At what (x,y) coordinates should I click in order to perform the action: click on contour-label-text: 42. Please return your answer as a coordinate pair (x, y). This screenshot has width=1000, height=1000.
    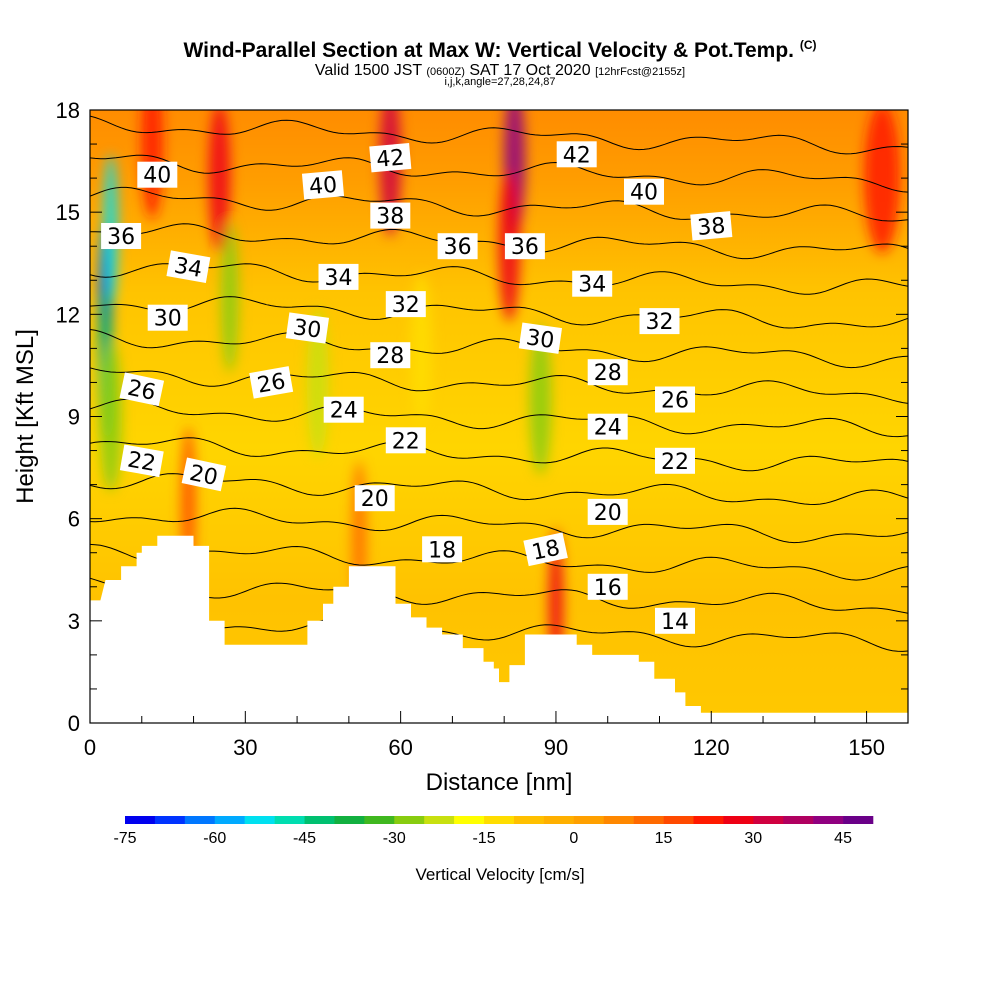
    Looking at the image, I should click on (390, 159).